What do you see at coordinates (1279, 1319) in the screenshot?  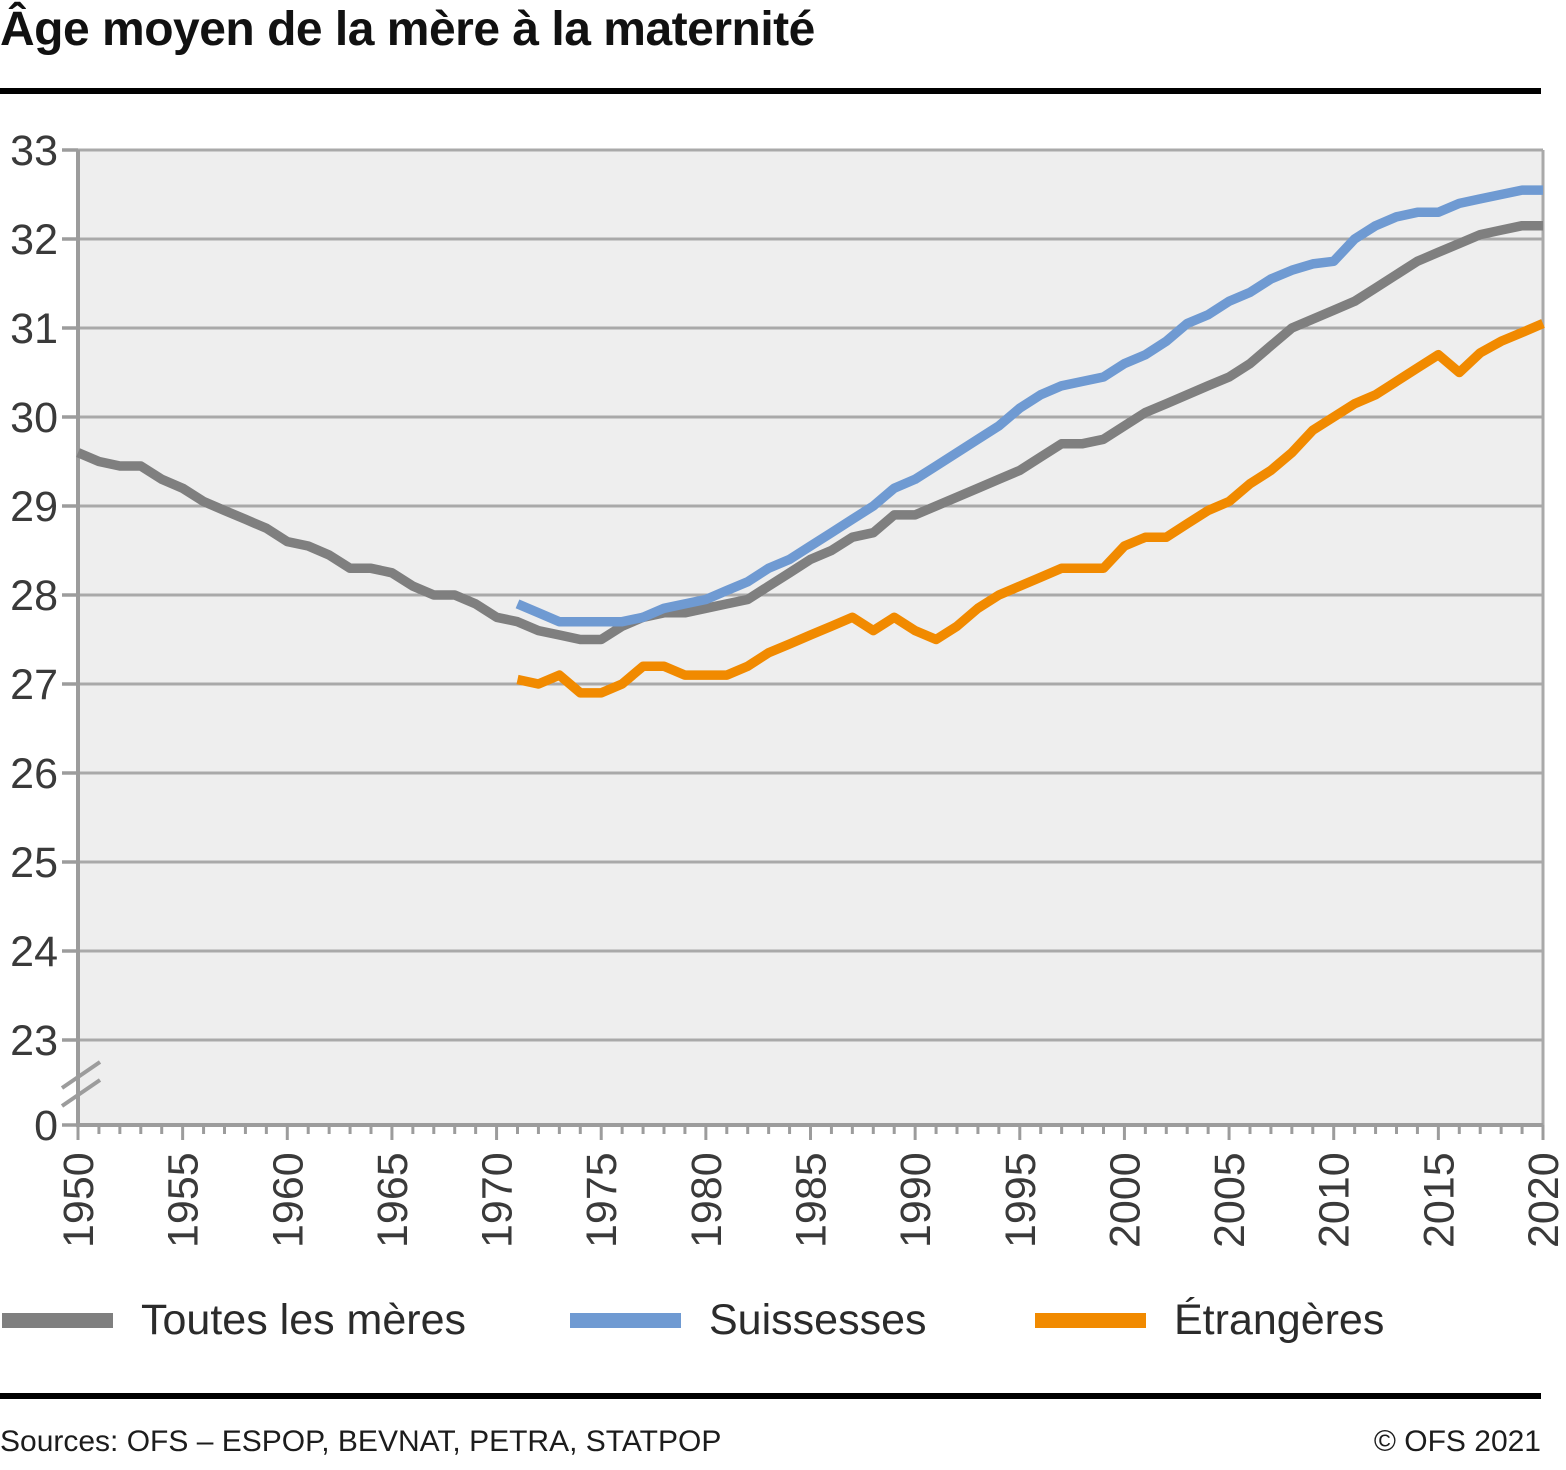 I see `legend-label: Étrangères` at bounding box center [1279, 1319].